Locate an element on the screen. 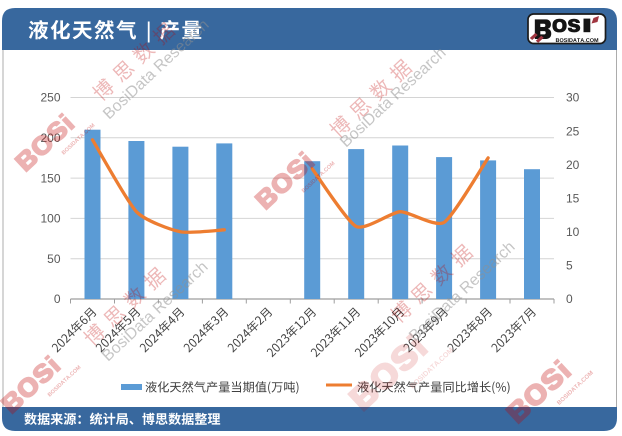 Image resolution: width=622 pixels, height=436 pixels. svg-text: 250 is located at coordinates (50, 98).